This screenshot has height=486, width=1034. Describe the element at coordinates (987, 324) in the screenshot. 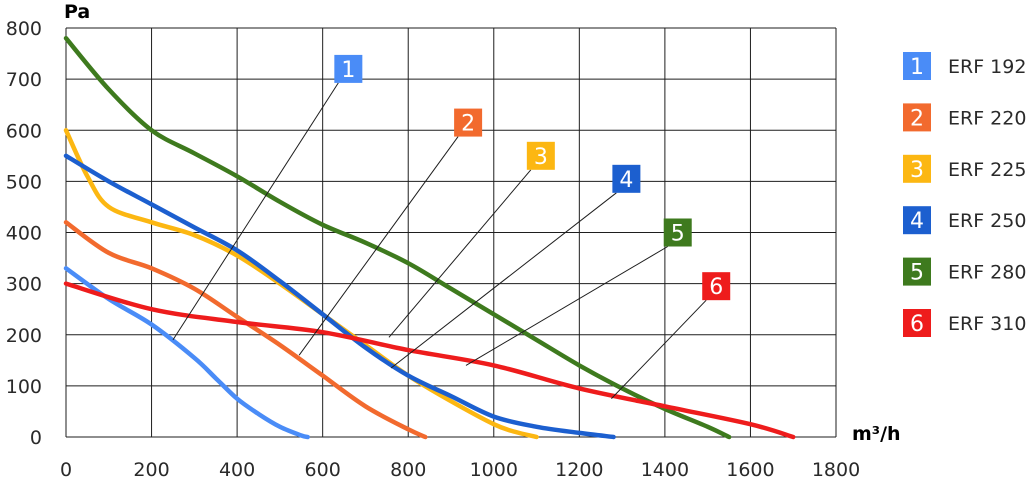

I see `legend-label: ERF 310` at that location.